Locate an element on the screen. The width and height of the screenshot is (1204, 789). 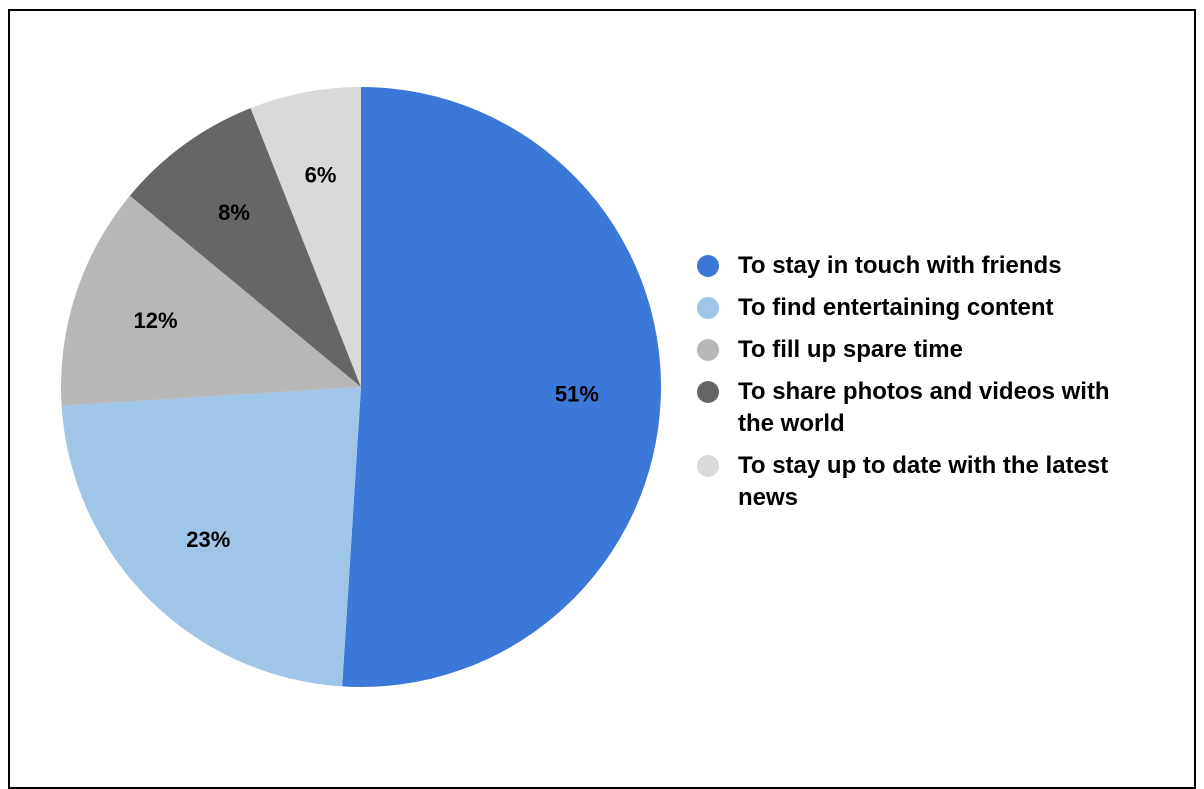
legend-label: To stay in touch with friends is located at coordinates (900, 265).